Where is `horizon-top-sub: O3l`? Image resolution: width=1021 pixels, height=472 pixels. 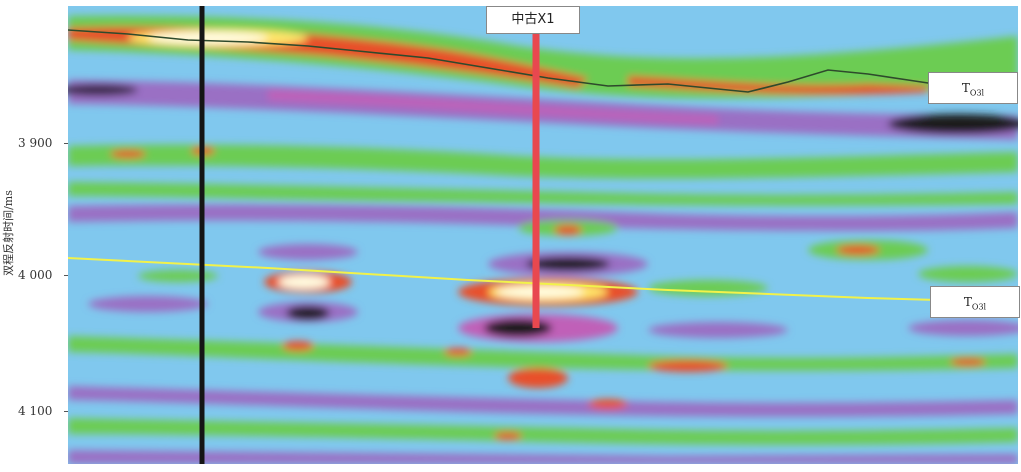 horizon-top-sub: O3l is located at coordinates (977, 93).